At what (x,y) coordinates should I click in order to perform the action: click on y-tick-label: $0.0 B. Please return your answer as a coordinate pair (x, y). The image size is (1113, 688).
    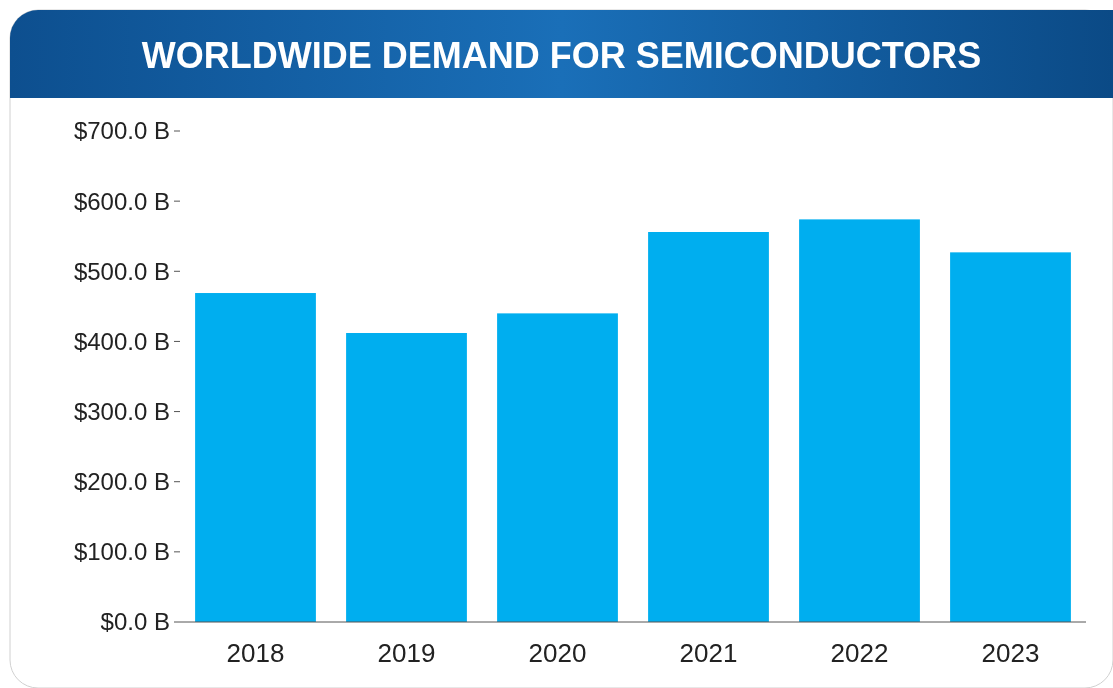
    Looking at the image, I should click on (135, 622).